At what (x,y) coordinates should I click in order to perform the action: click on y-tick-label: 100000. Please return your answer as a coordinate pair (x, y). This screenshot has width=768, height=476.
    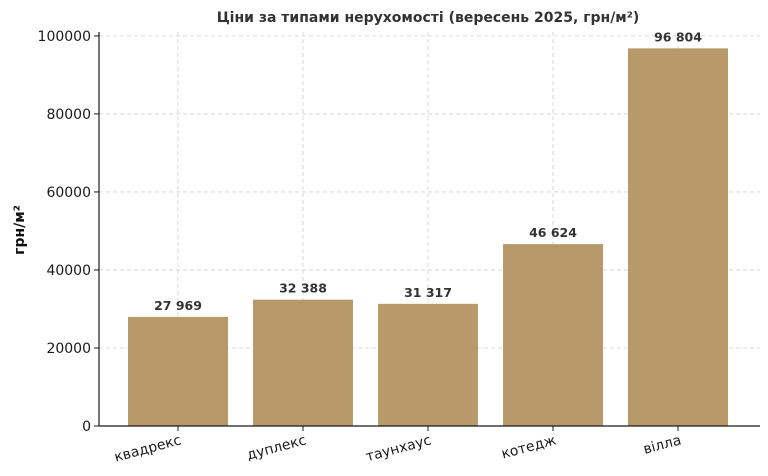
    Looking at the image, I should click on (64, 37).